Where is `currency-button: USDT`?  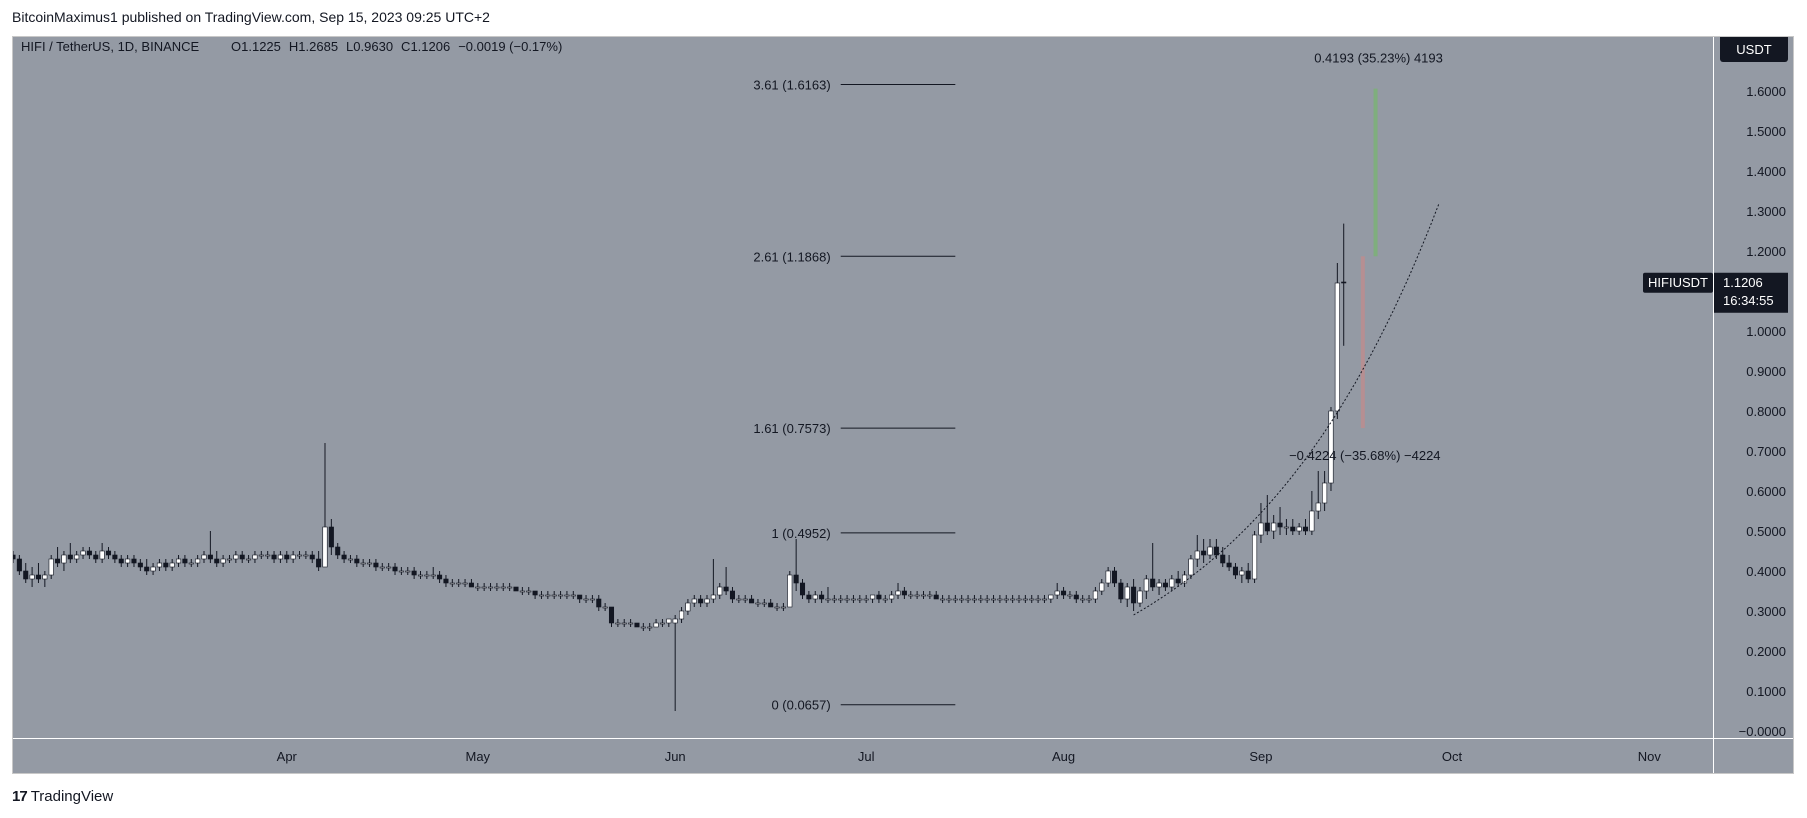 currency-button: USDT is located at coordinates (1754, 49).